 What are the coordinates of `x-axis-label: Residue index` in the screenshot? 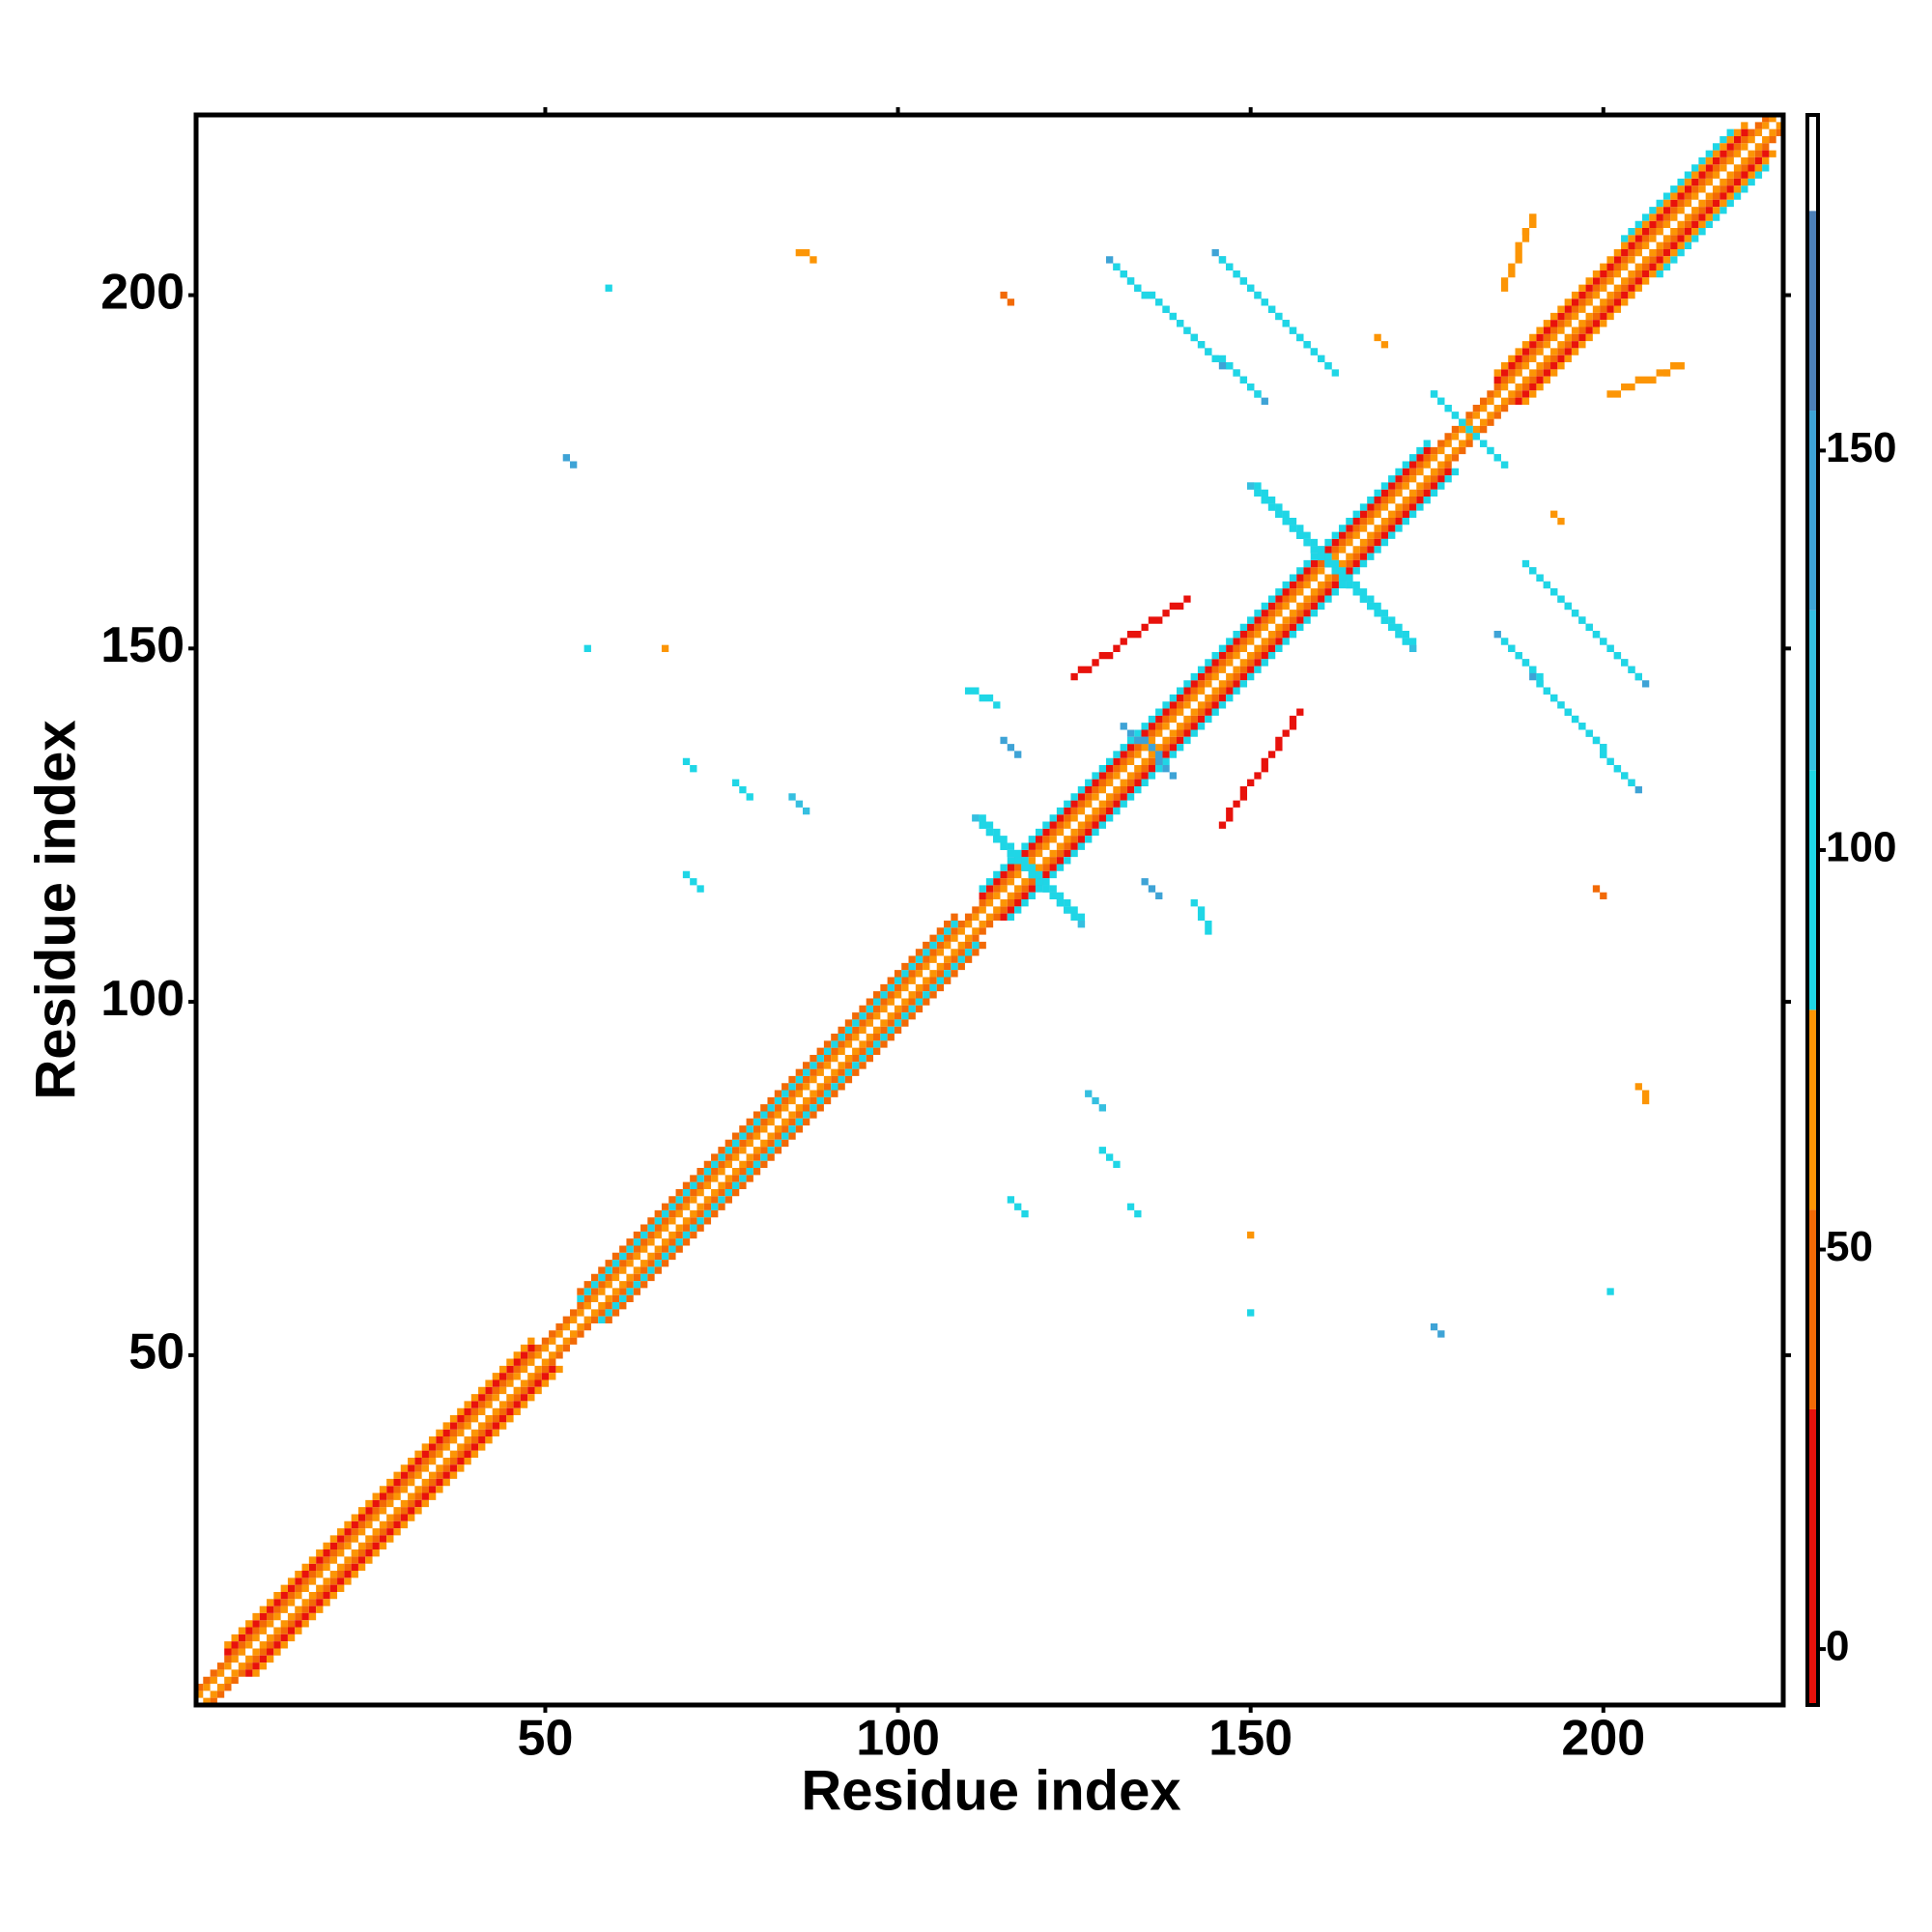 It's located at (990, 1790).